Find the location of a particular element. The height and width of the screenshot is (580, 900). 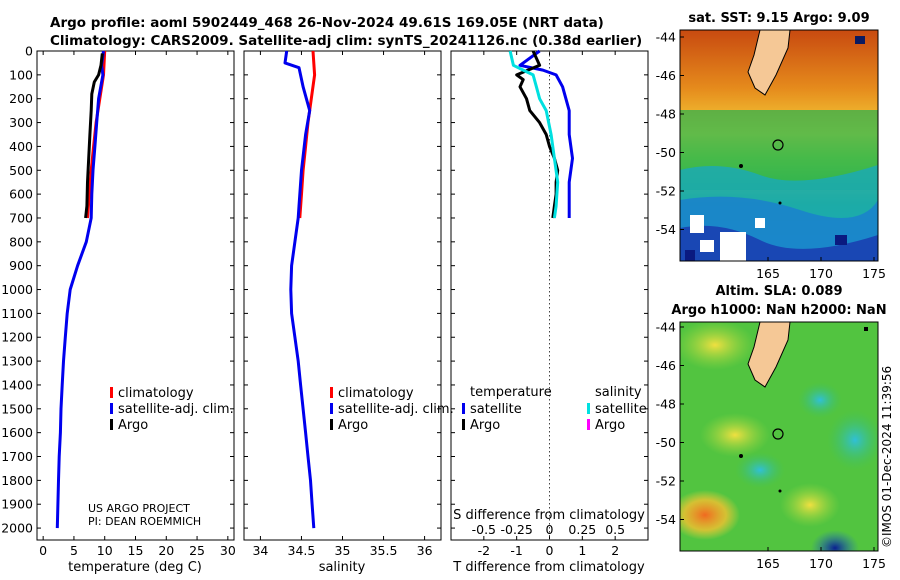

difference-xtick-label: -1 is located at coordinates (516, 550).